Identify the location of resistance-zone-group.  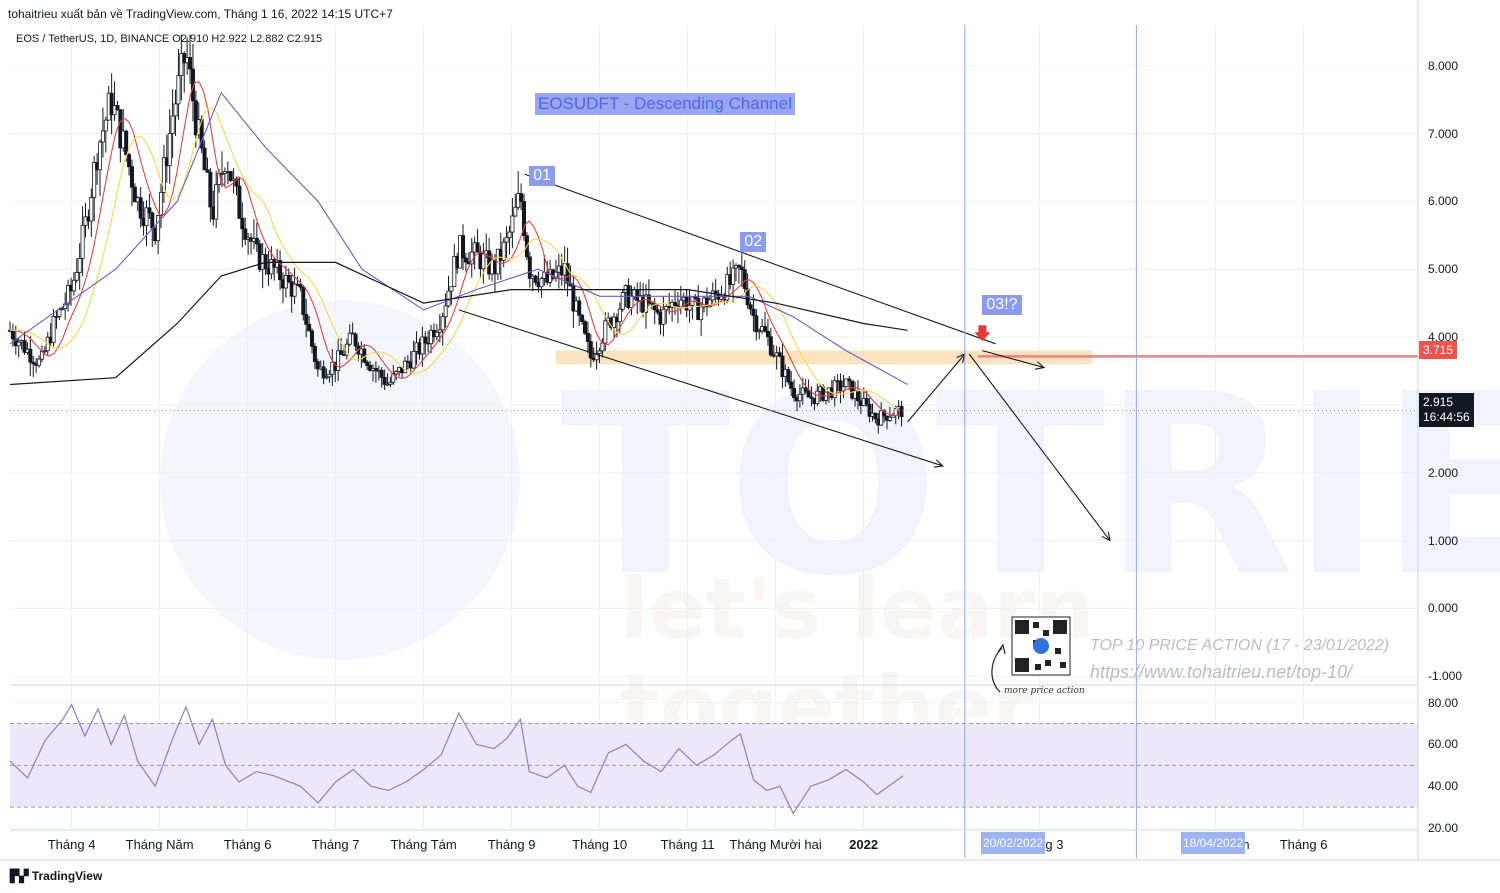
(986, 357).